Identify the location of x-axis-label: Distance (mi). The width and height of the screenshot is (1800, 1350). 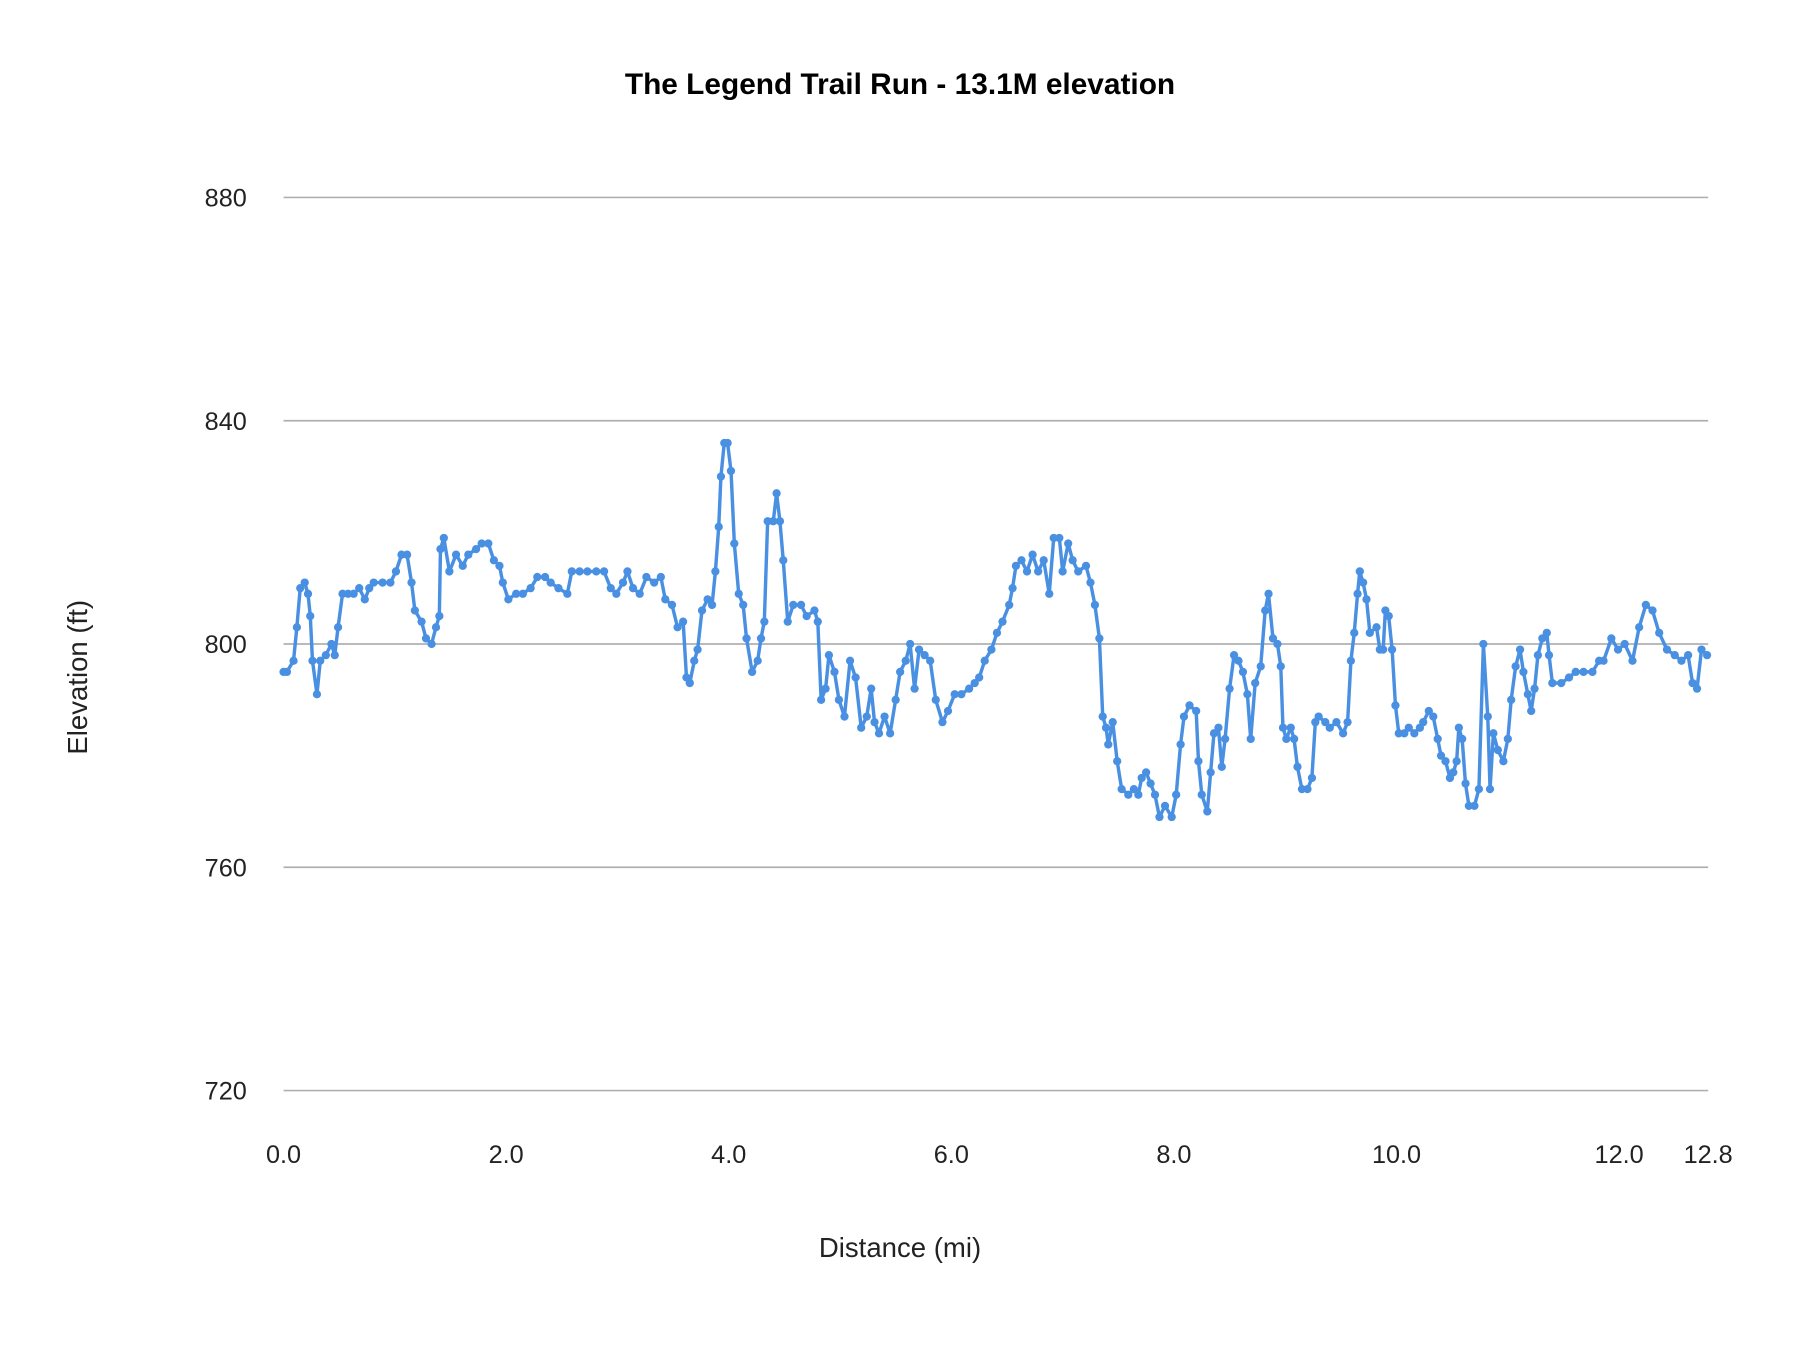
(900, 1247).